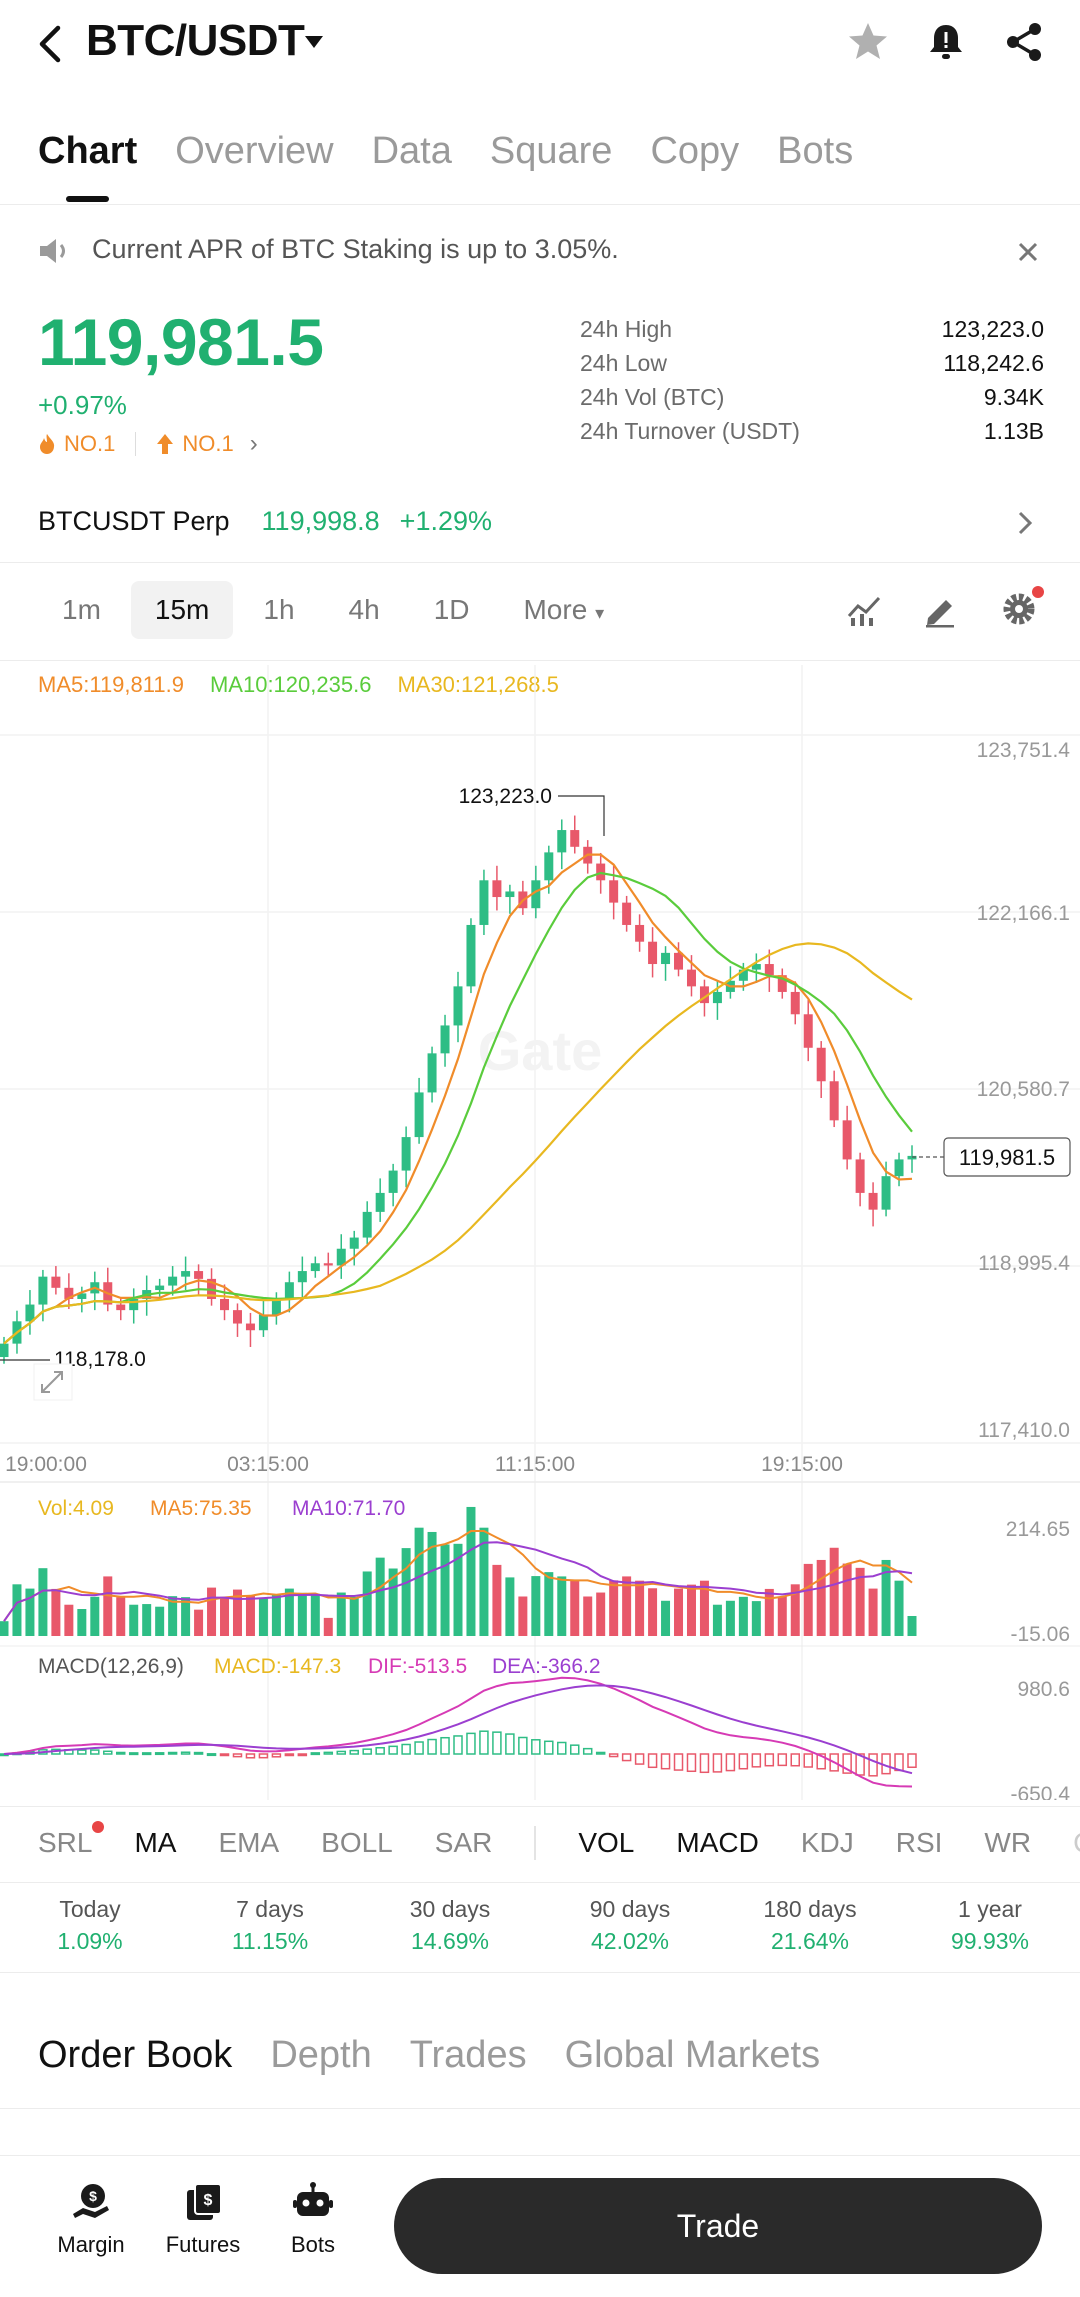 The image size is (1080, 2297). What do you see at coordinates (1025, 523) in the screenshot?
I see `chevron-right-icon` at bounding box center [1025, 523].